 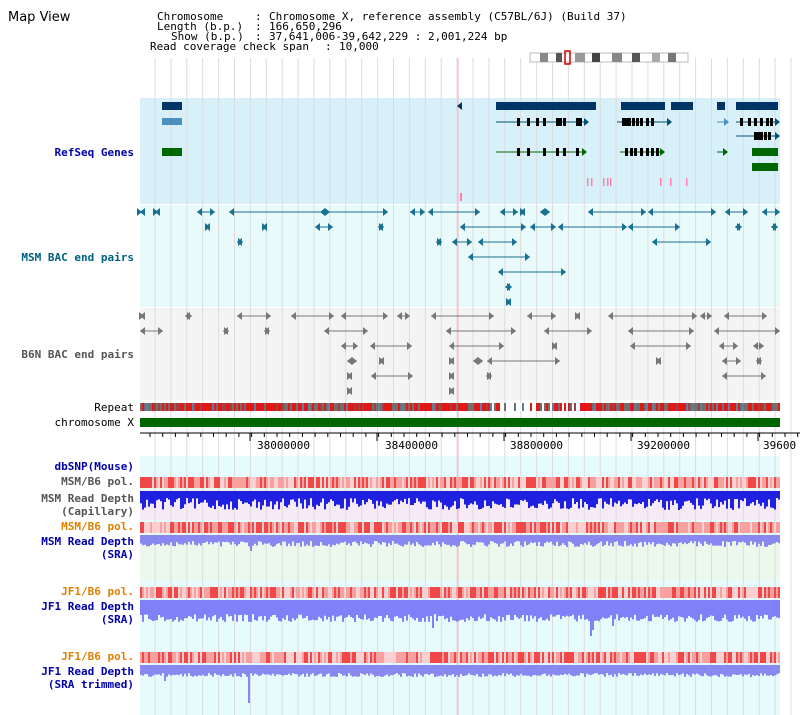 What do you see at coordinates (755, 122) in the screenshot?
I see `gene-exon` at bounding box center [755, 122].